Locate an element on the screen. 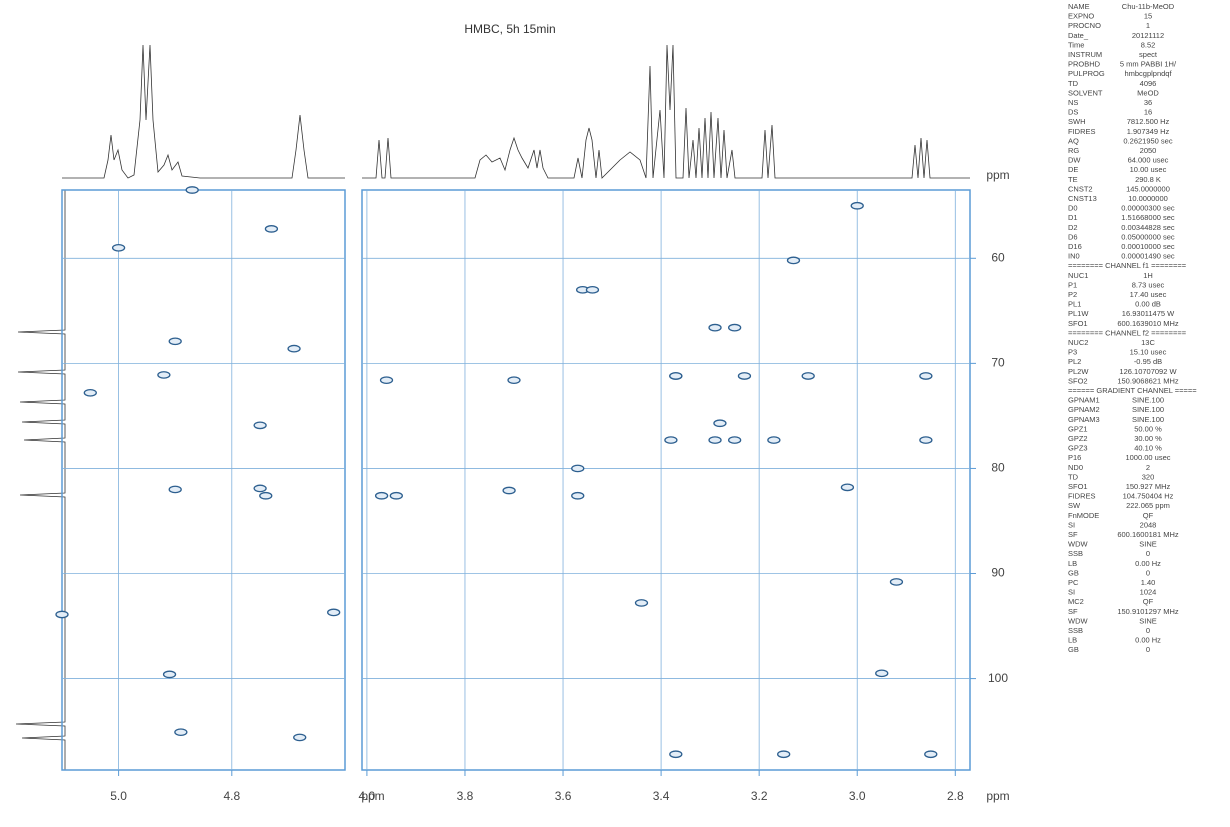  x-tick-label: 3.4 is located at coordinates (661, 796).